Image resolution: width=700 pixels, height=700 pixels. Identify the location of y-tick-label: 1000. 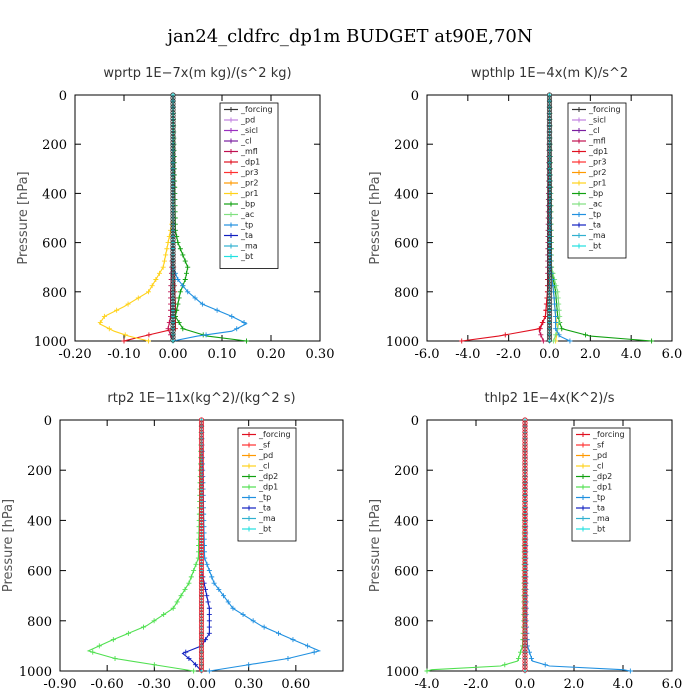
(402, 672).